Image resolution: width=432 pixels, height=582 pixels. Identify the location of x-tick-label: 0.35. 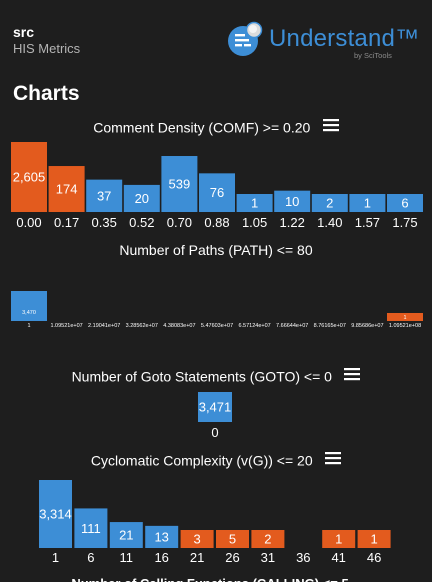
(104, 222).